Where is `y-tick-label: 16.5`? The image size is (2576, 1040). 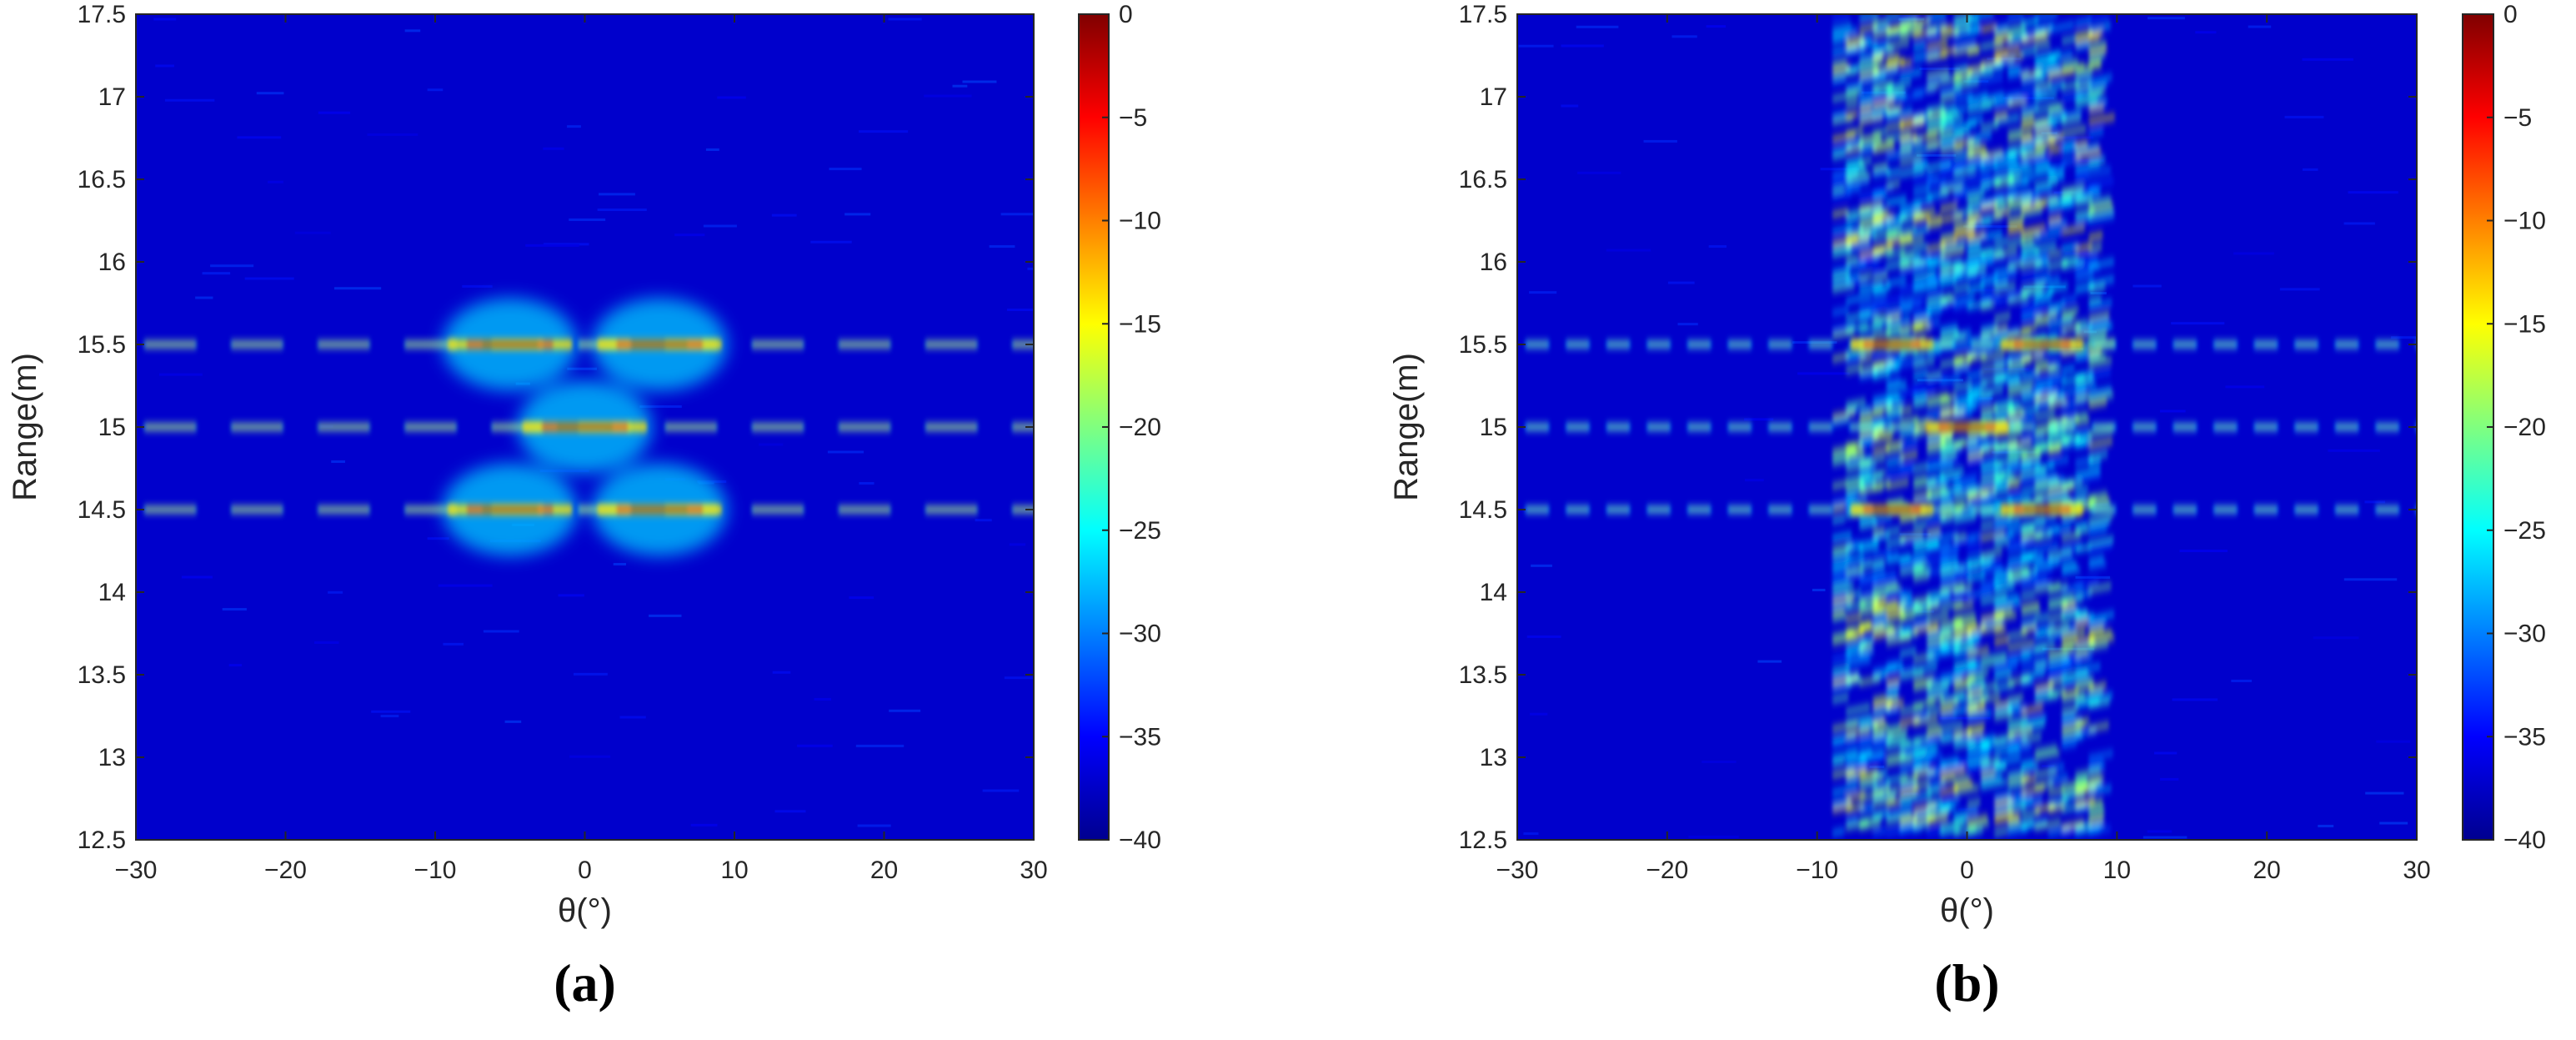
y-tick-label: 16.5 is located at coordinates (1483, 179).